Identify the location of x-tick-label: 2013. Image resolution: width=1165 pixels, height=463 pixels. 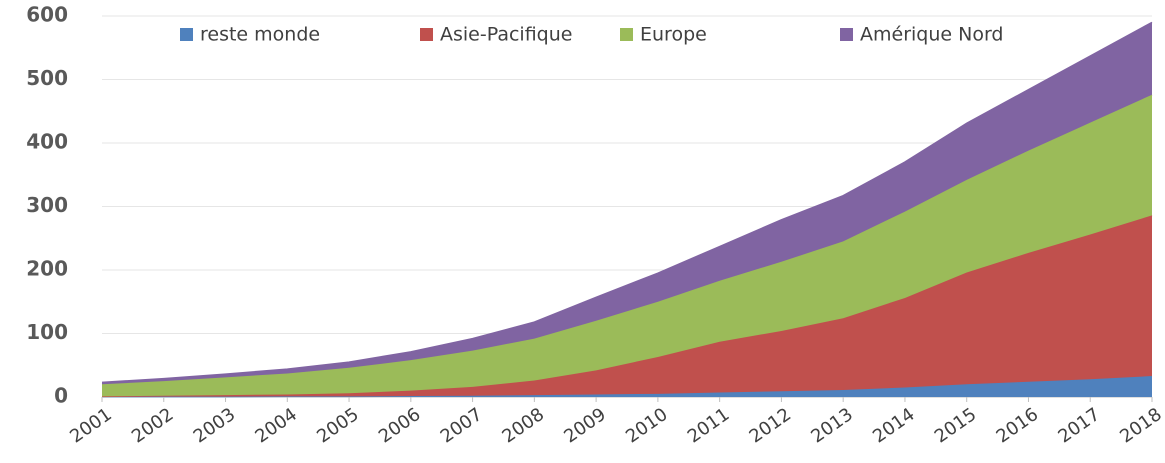
(832, 425).